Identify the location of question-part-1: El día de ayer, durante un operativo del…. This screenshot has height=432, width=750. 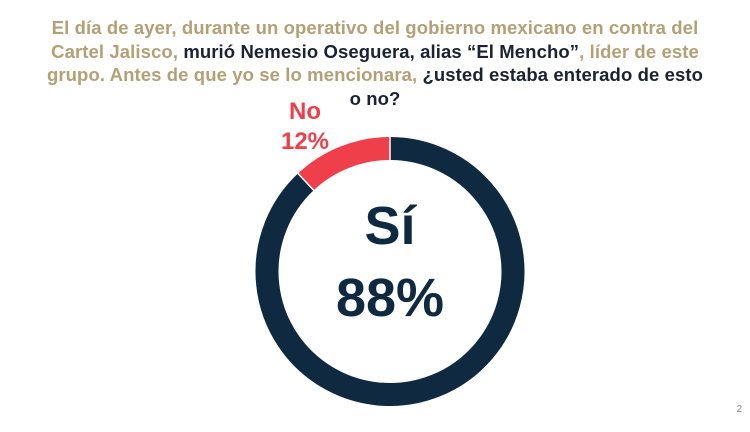
(375, 39).